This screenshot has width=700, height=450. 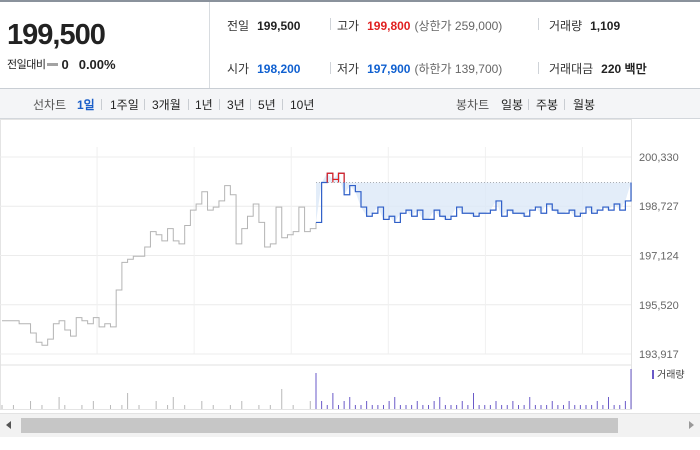 What do you see at coordinates (348, 69) in the screenshot?
I see `stat-label: 저가` at bounding box center [348, 69].